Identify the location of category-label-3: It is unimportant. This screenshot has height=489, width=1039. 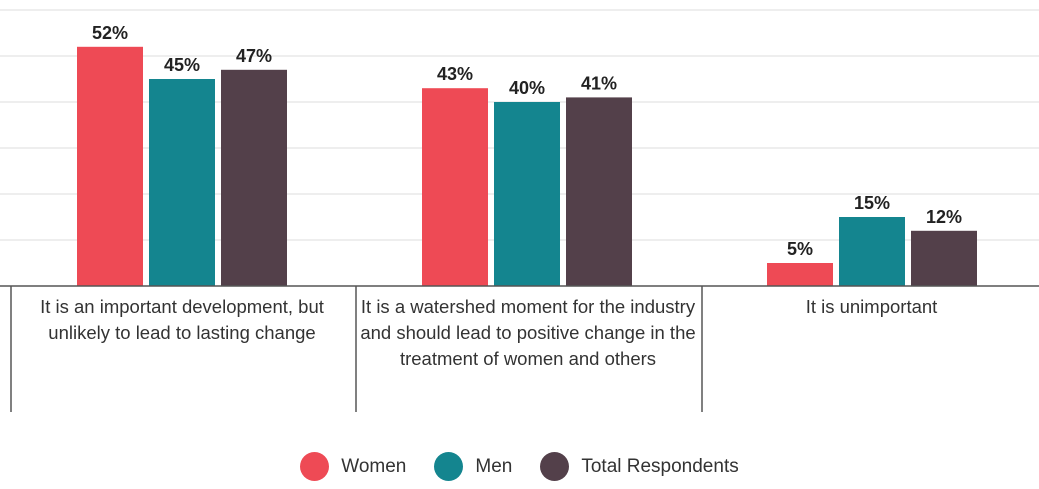
(871, 306).